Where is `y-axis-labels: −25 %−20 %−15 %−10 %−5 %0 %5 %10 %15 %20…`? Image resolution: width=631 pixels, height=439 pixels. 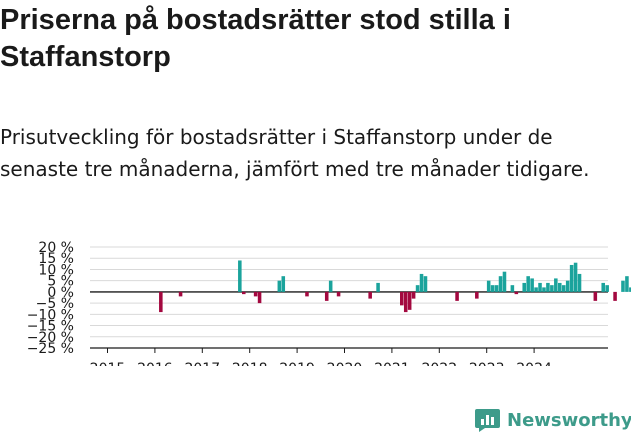
y-axis-labels: −25 %−20 %−15 %−10 %−5 %0 %5 %10 %15 %20… is located at coordinates (50, 298).